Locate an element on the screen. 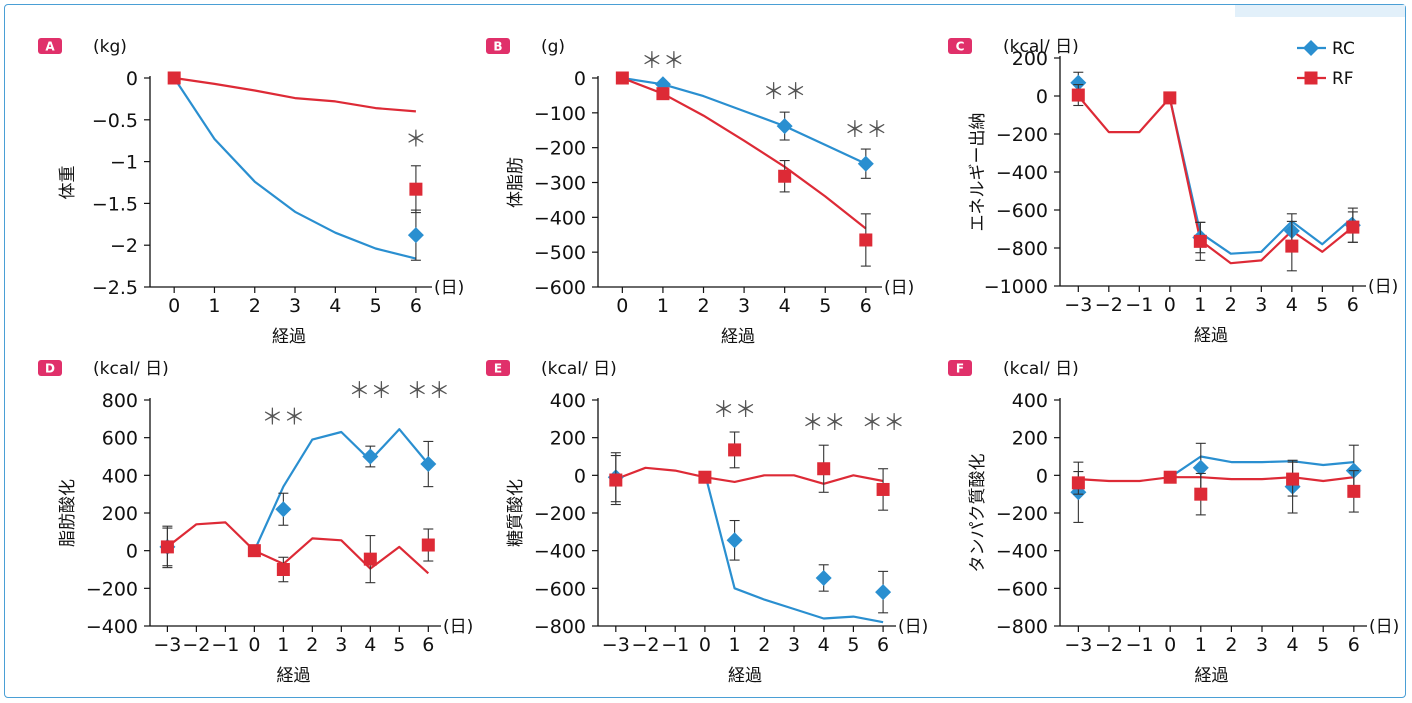 The height and width of the screenshot is (703, 1412). y-tick-label: −1 is located at coordinates (124, 163).